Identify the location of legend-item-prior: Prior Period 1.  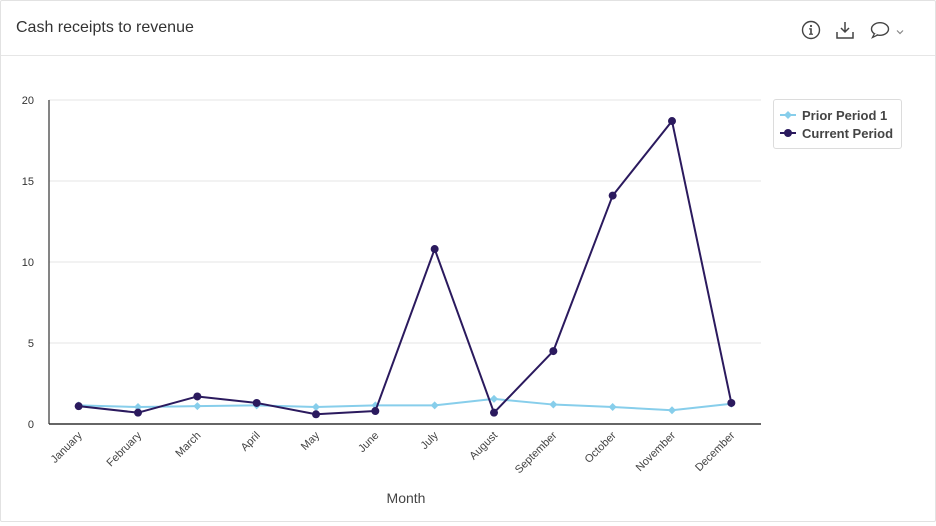
(833, 115).